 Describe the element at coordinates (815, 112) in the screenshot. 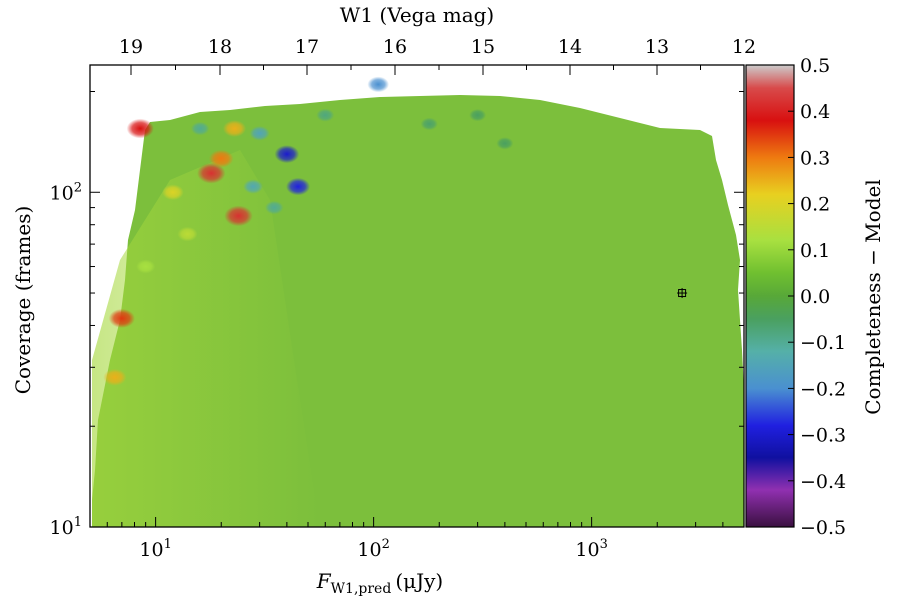

I see `colorbar-tick-label: 0.4` at that location.